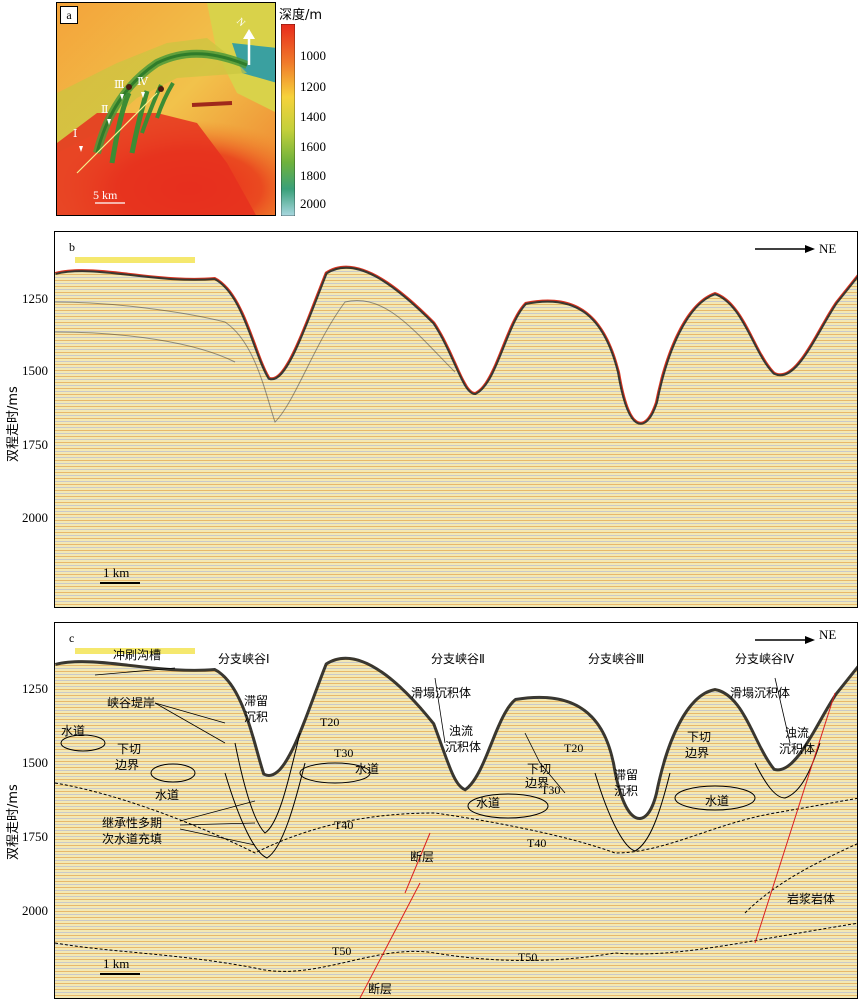 This screenshot has height=1000, width=859. What do you see at coordinates (72, 247) in the screenshot?
I see `panel-letter-b: b` at bounding box center [72, 247].